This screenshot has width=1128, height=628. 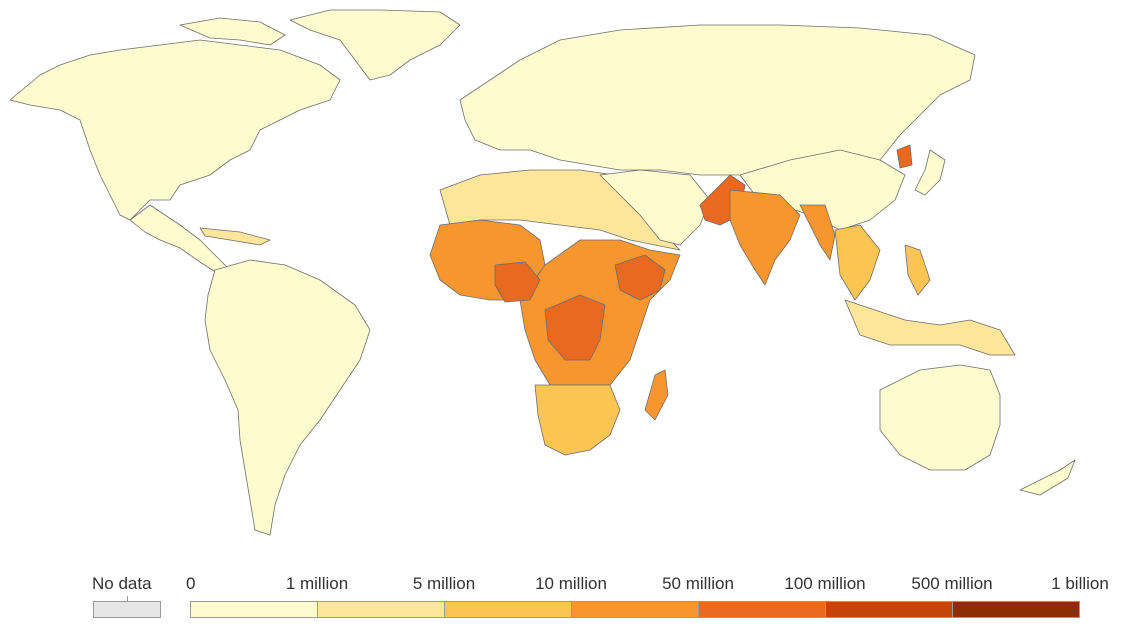 What do you see at coordinates (640, 277) in the screenshot?
I see `region-ethiopia` at bounding box center [640, 277].